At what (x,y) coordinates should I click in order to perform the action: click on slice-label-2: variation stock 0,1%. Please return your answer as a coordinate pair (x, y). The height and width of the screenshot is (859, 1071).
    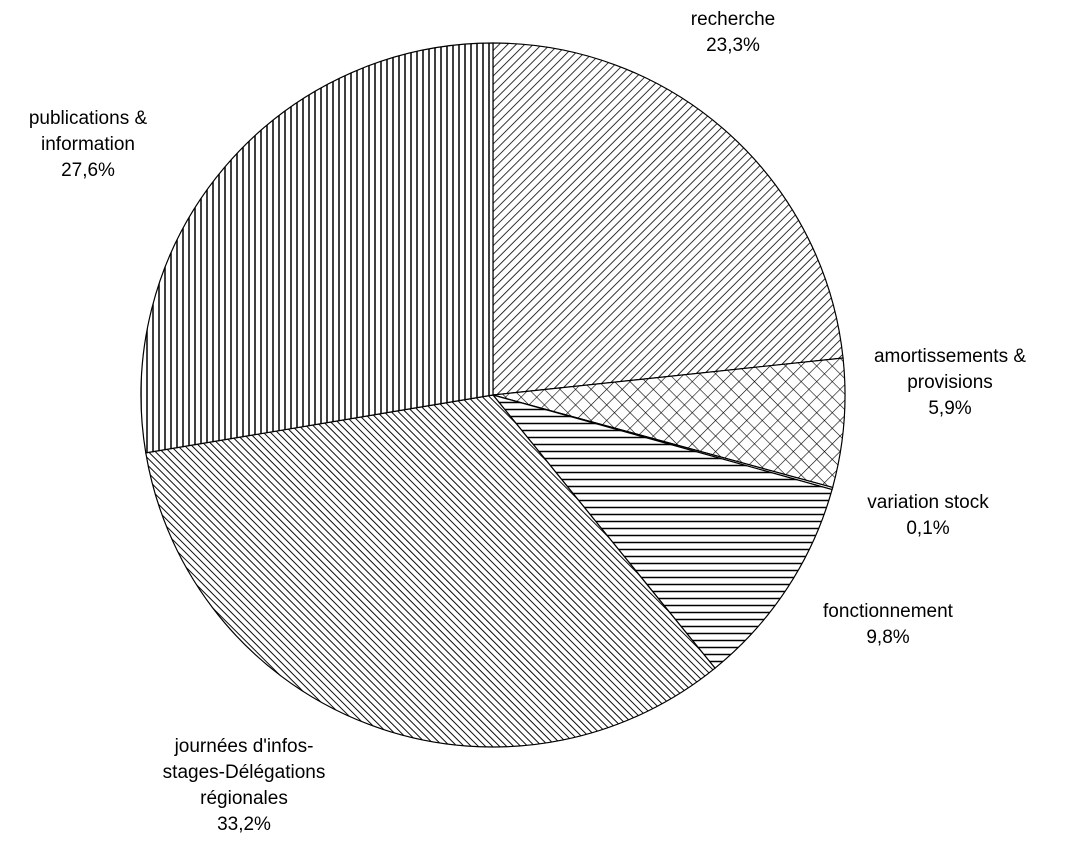
    Looking at the image, I should click on (928, 515).